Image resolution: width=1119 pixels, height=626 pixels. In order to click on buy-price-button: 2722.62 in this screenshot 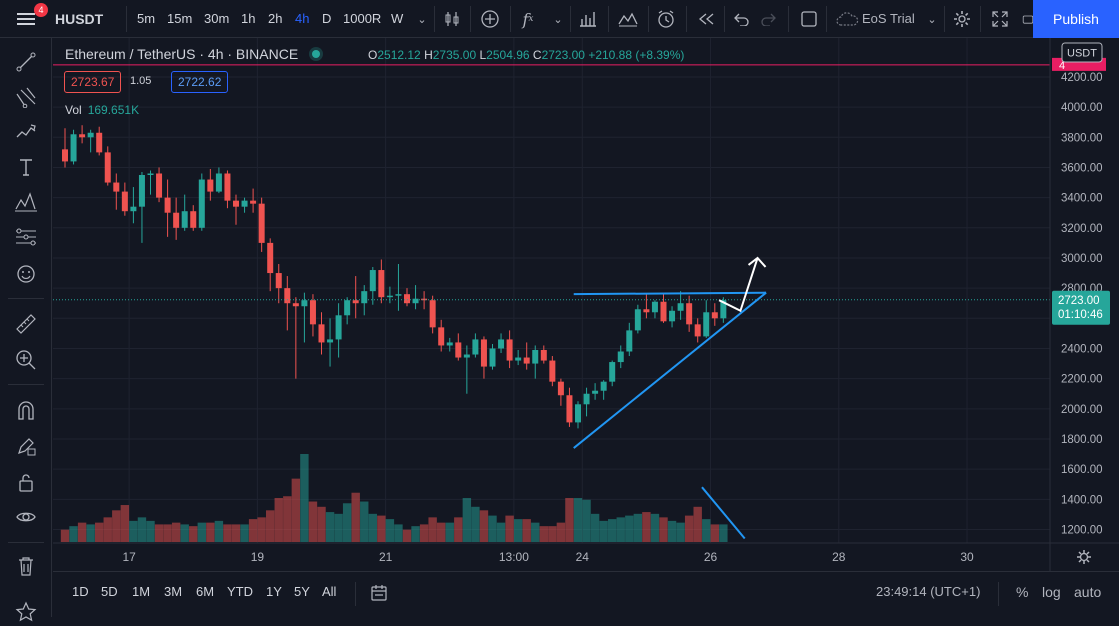, I will do `click(200, 82)`.